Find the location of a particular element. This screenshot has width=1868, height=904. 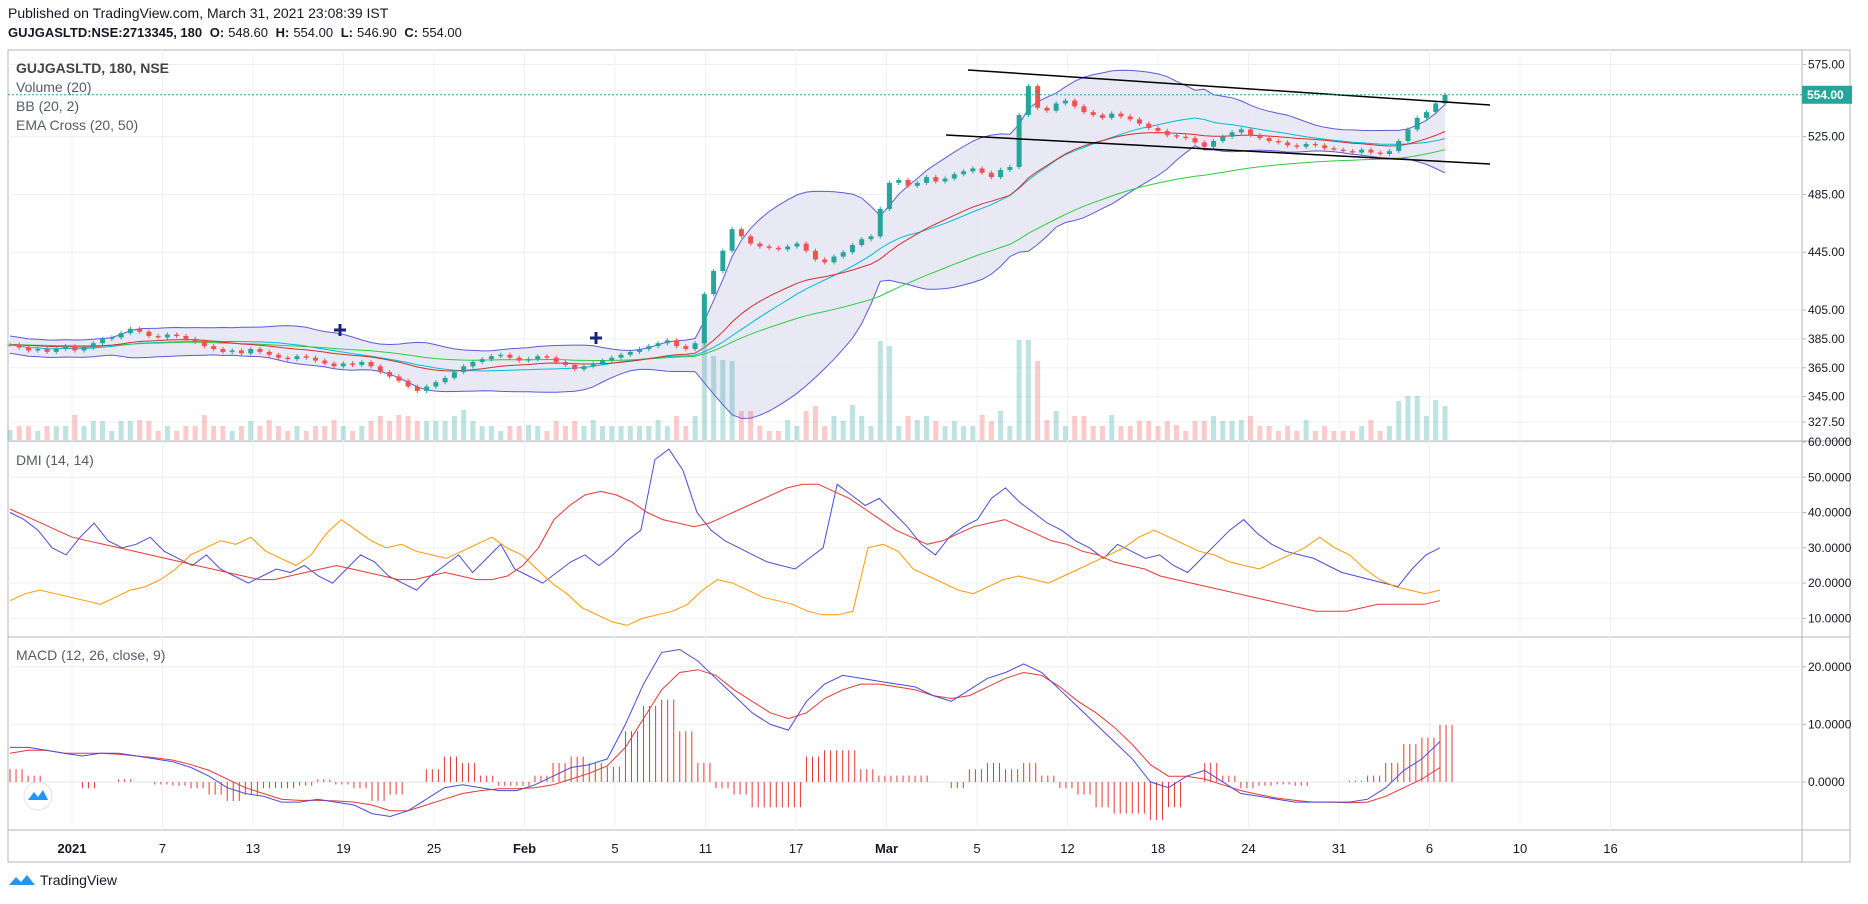

x-tick-label: 11 is located at coordinates (706, 848).